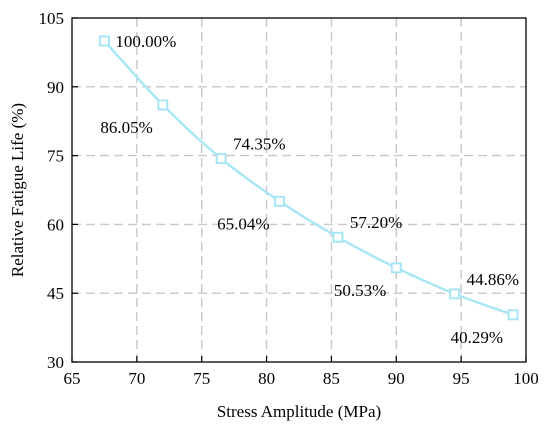  Describe the element at coordinates (55, 224) in the screenshot. I see `y-tick-label: 60` at that location.